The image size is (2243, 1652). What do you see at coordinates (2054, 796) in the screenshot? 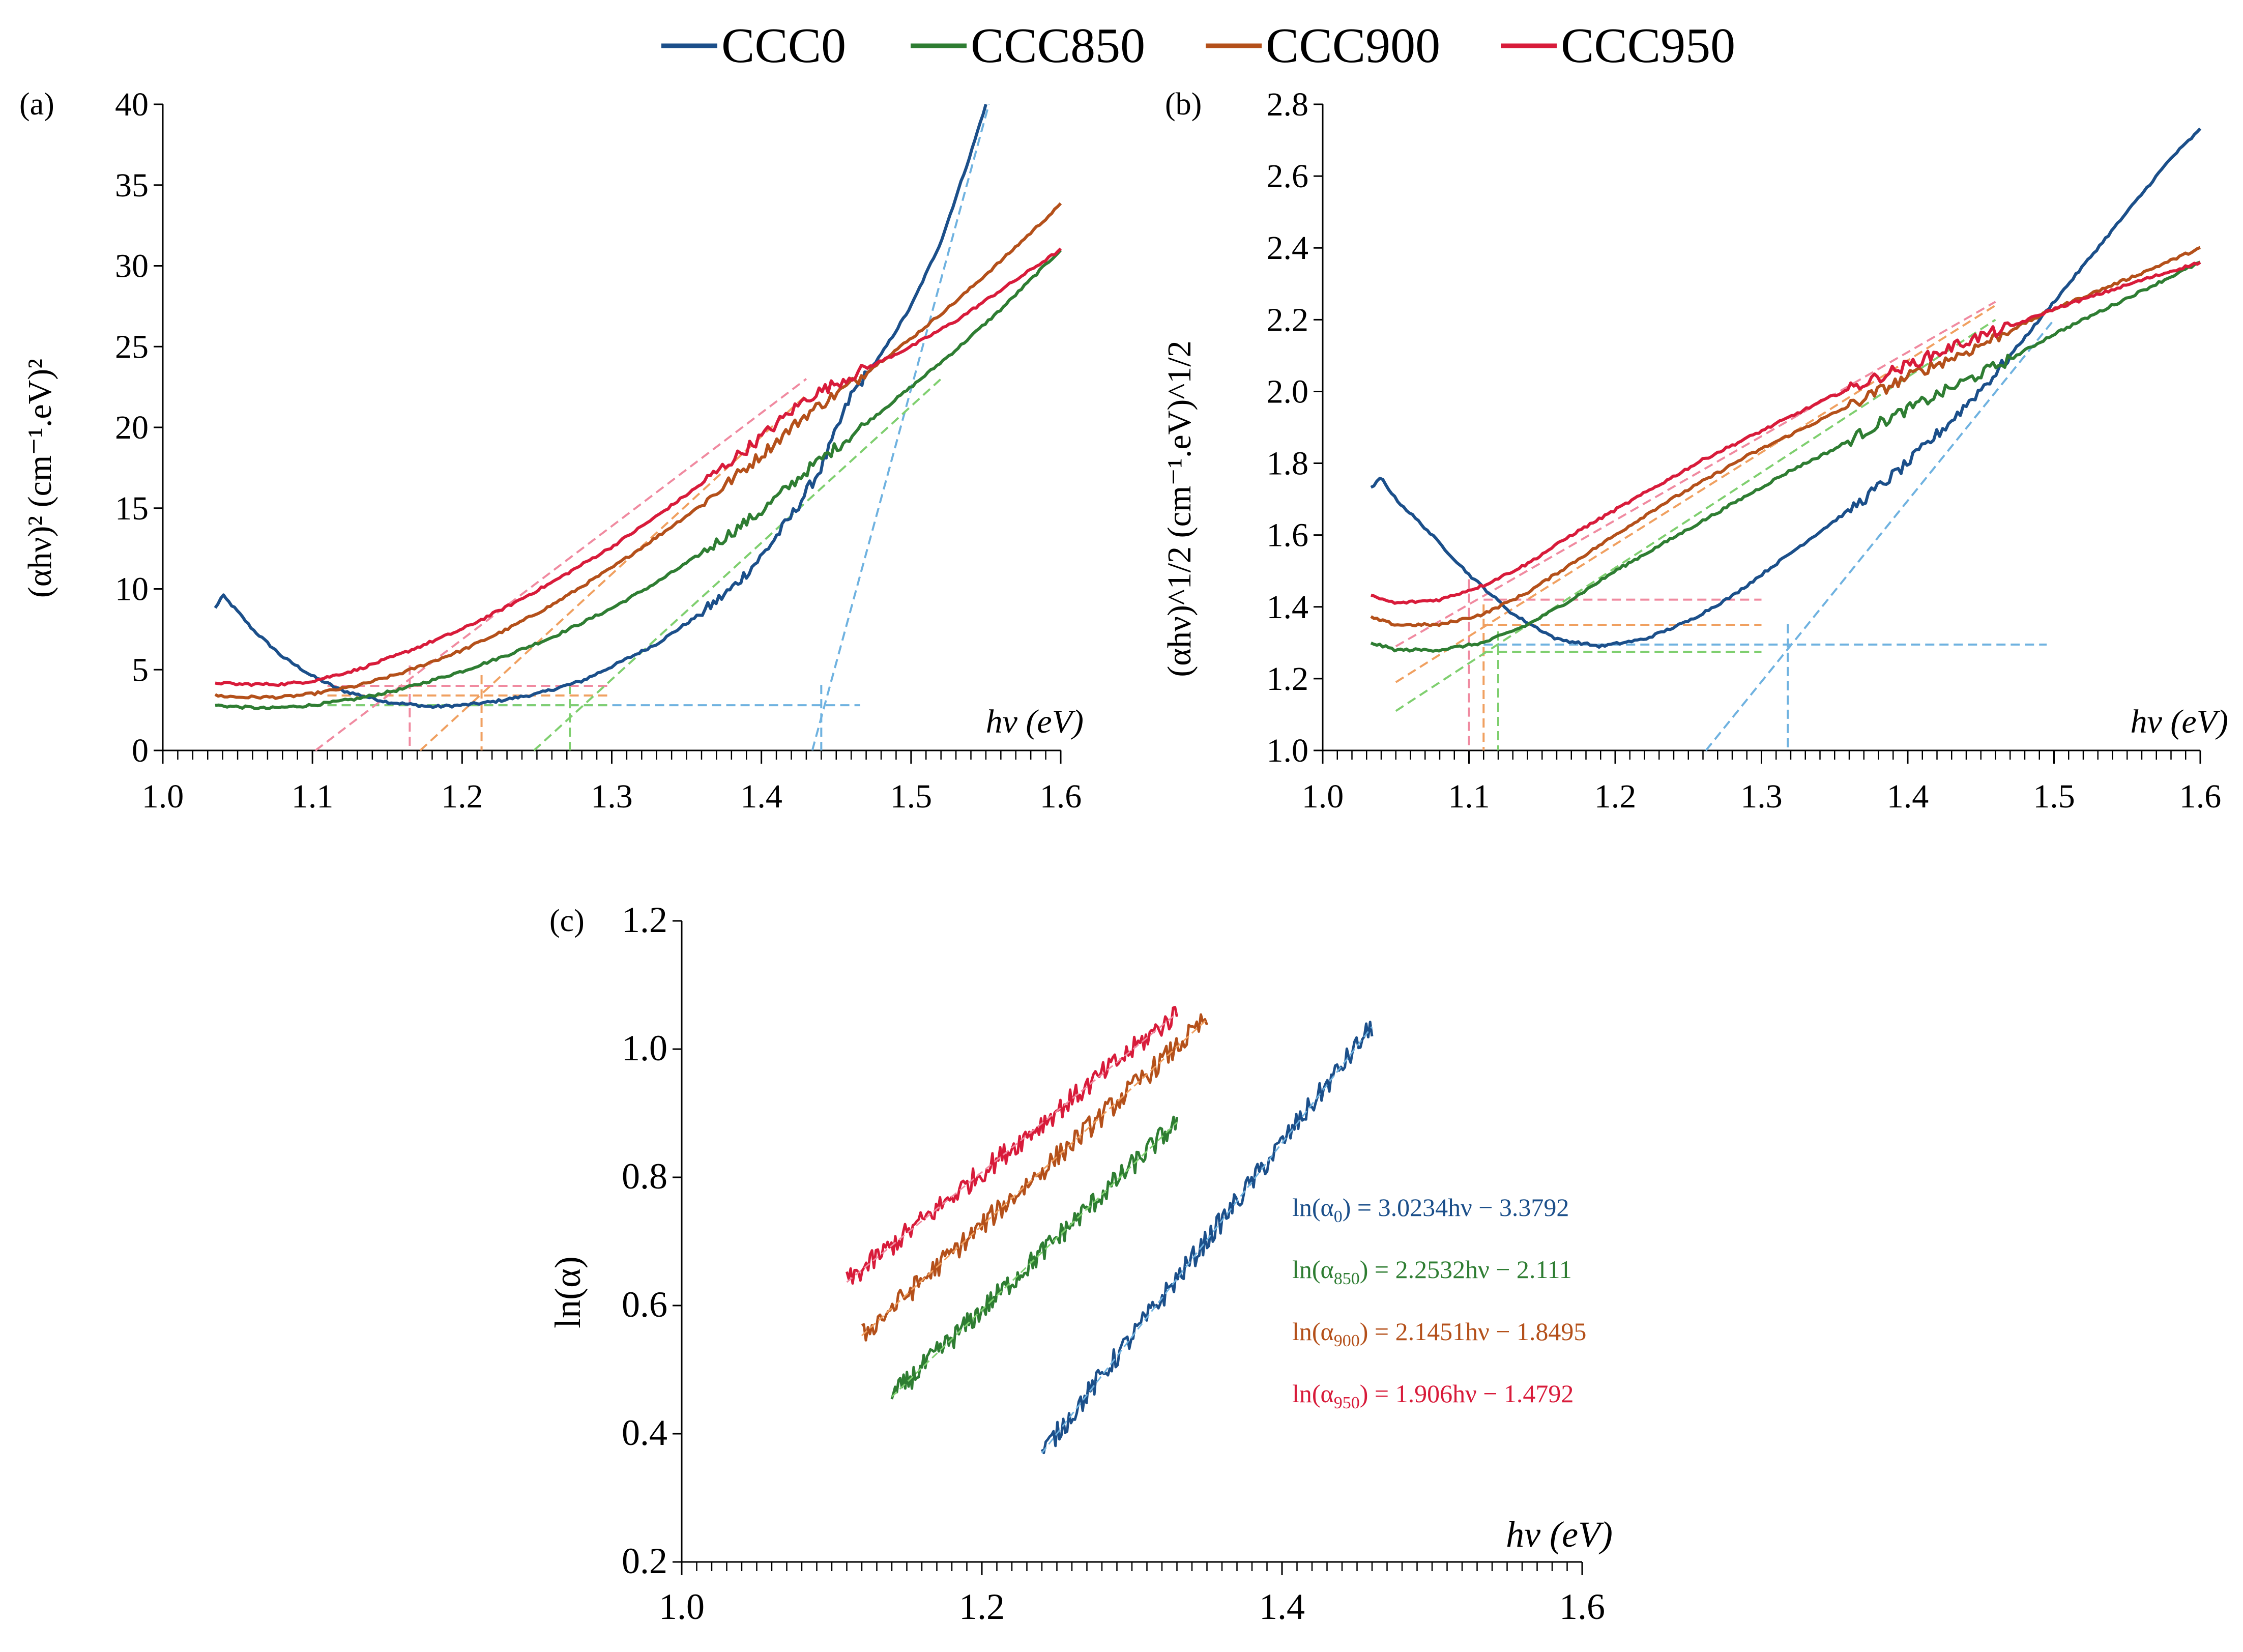
I see `x-tick-label-b: 1.5` at bounding box center [2054, 796].